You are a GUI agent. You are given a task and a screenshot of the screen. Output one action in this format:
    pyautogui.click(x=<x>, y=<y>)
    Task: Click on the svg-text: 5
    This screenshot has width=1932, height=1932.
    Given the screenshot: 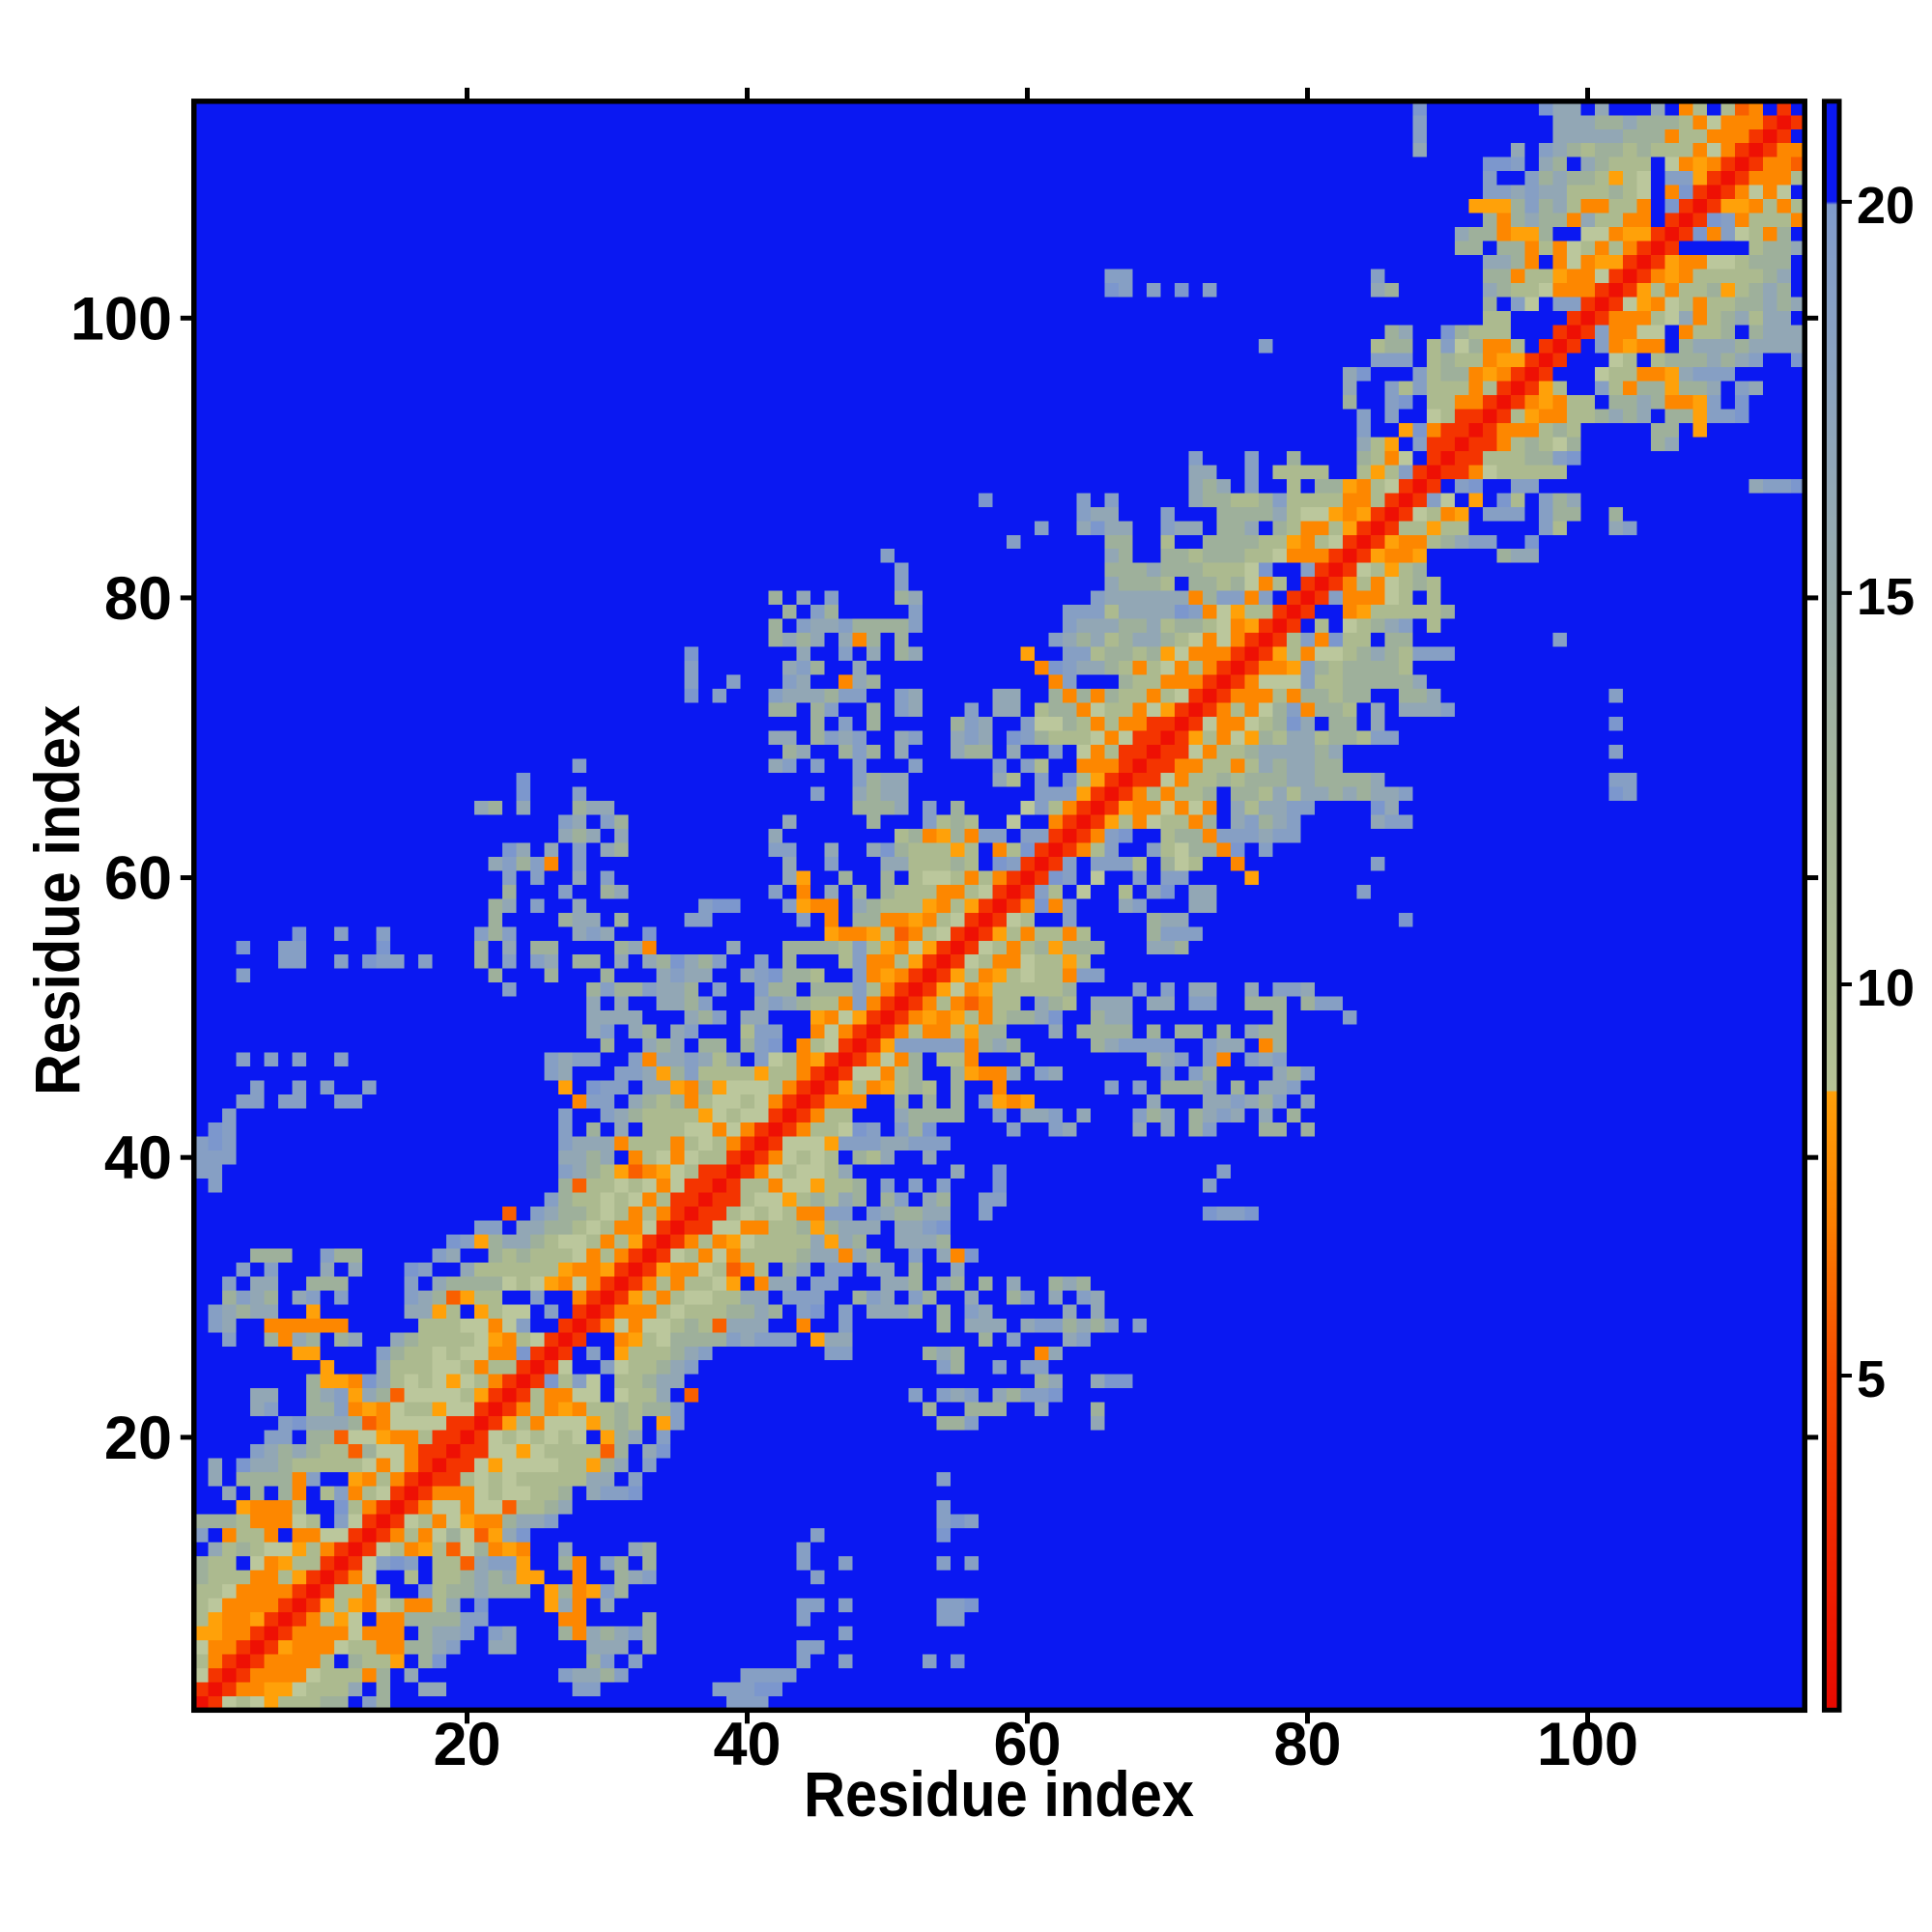 What is the action you would take?
    pyautogui.click(x=1871, y=1379)
    